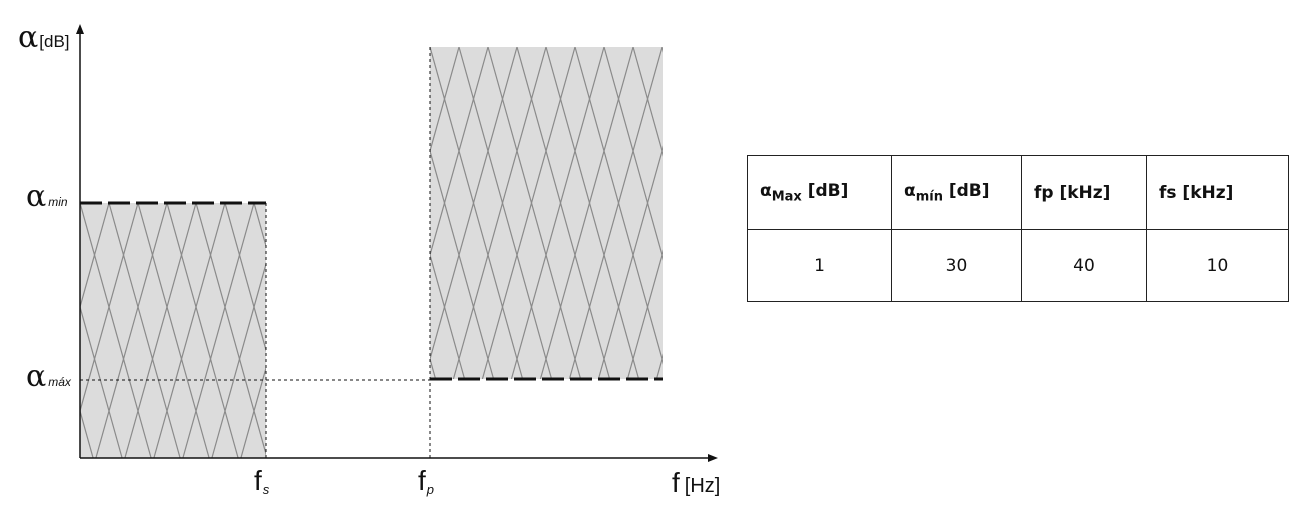 This screenshot has height=516, width=1302. I want to click on table-row: 1 30 40 10, so click(1018, 265).